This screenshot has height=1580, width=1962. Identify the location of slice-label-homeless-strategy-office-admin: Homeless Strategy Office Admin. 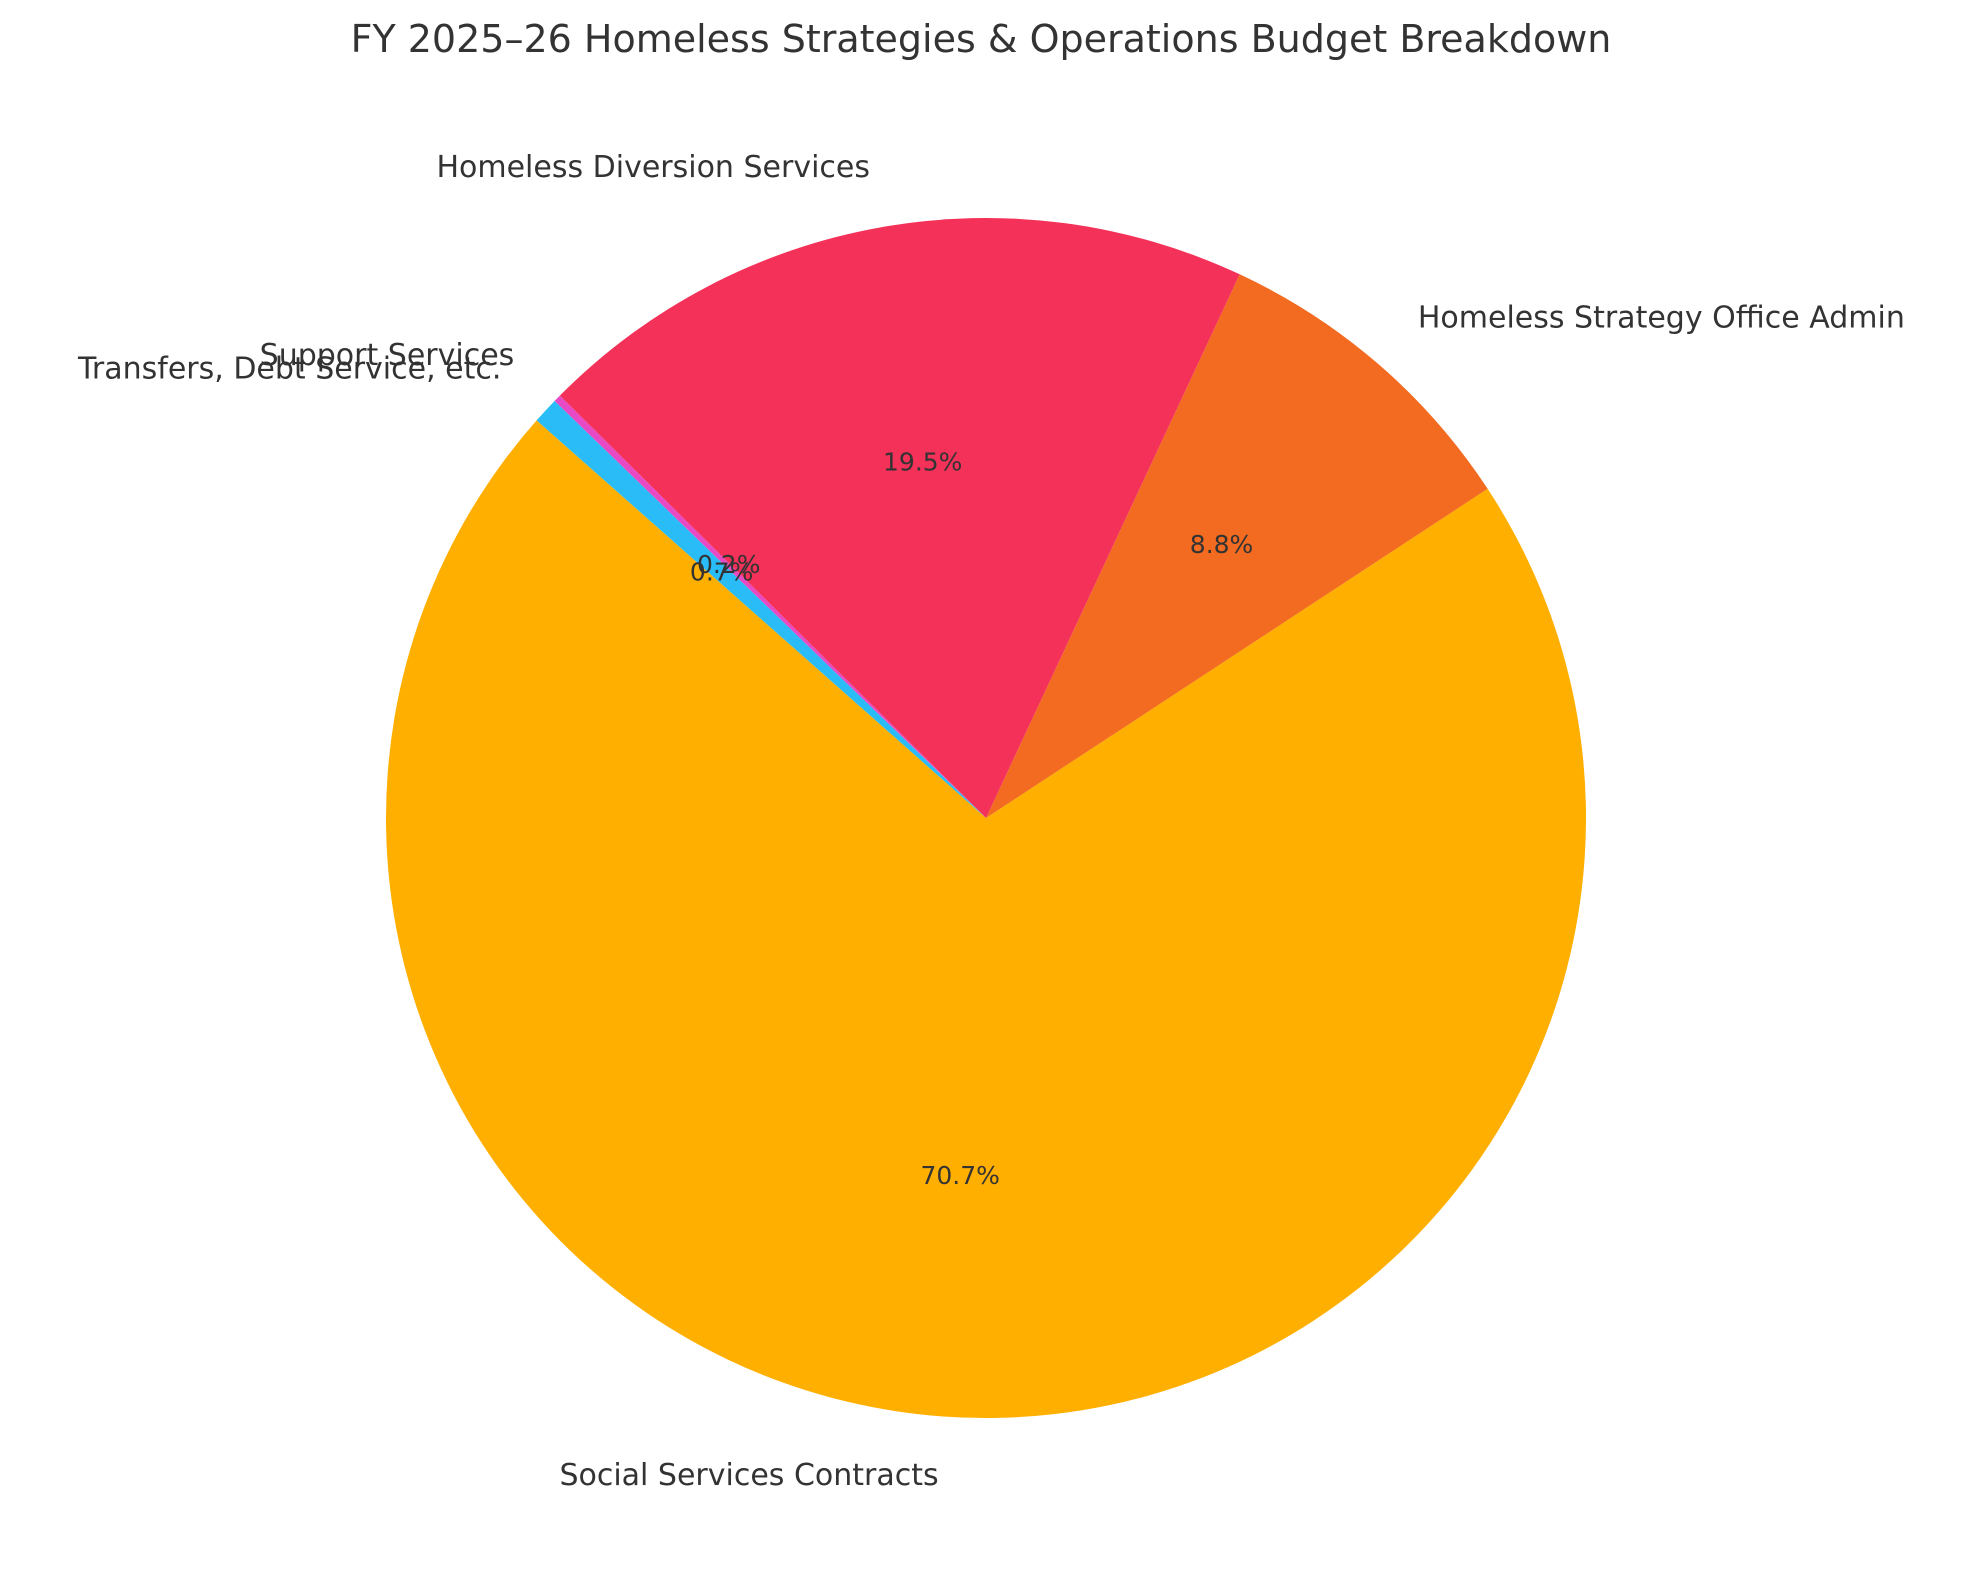
(1661, 317).